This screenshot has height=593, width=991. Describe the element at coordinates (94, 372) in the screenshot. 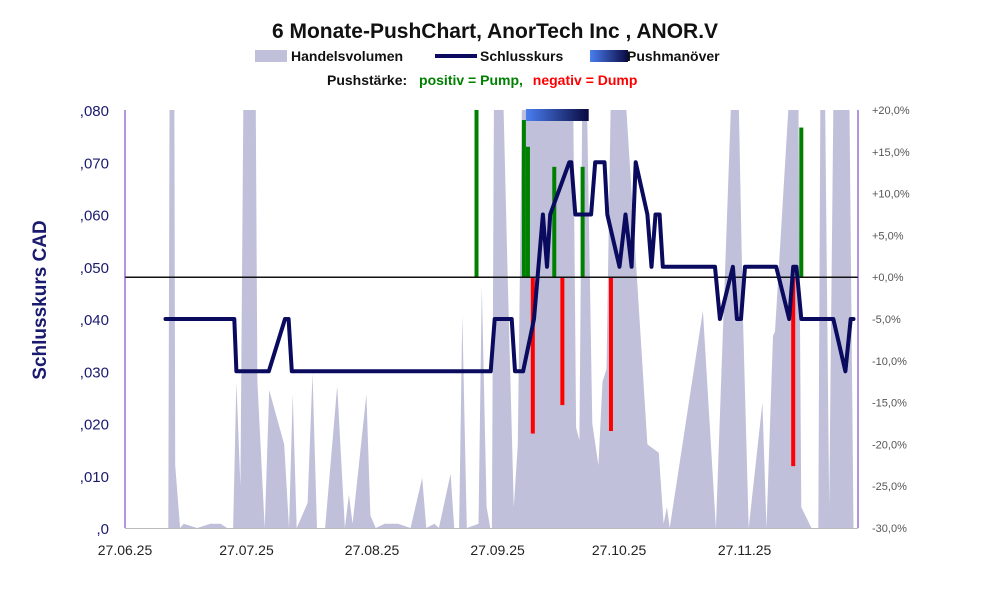

I see `y-left-tick-label: ,030` at that location.